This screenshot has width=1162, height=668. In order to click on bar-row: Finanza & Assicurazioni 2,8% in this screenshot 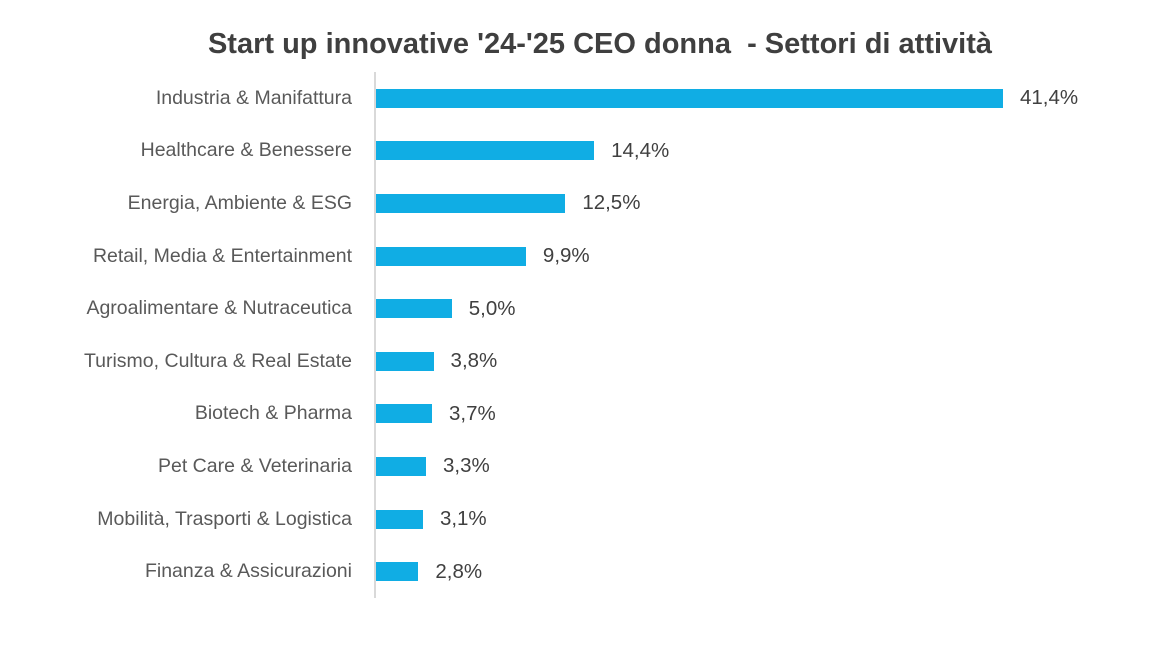, I will do `click(581, 571)`.